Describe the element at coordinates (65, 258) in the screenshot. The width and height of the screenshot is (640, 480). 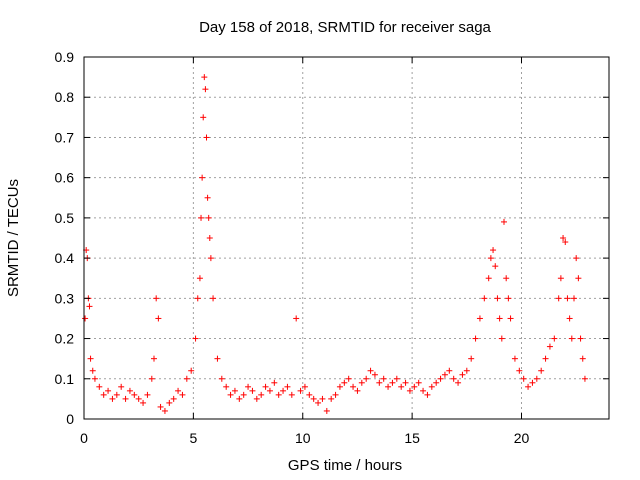
I see `y-tick-label: 0.4` at that location.